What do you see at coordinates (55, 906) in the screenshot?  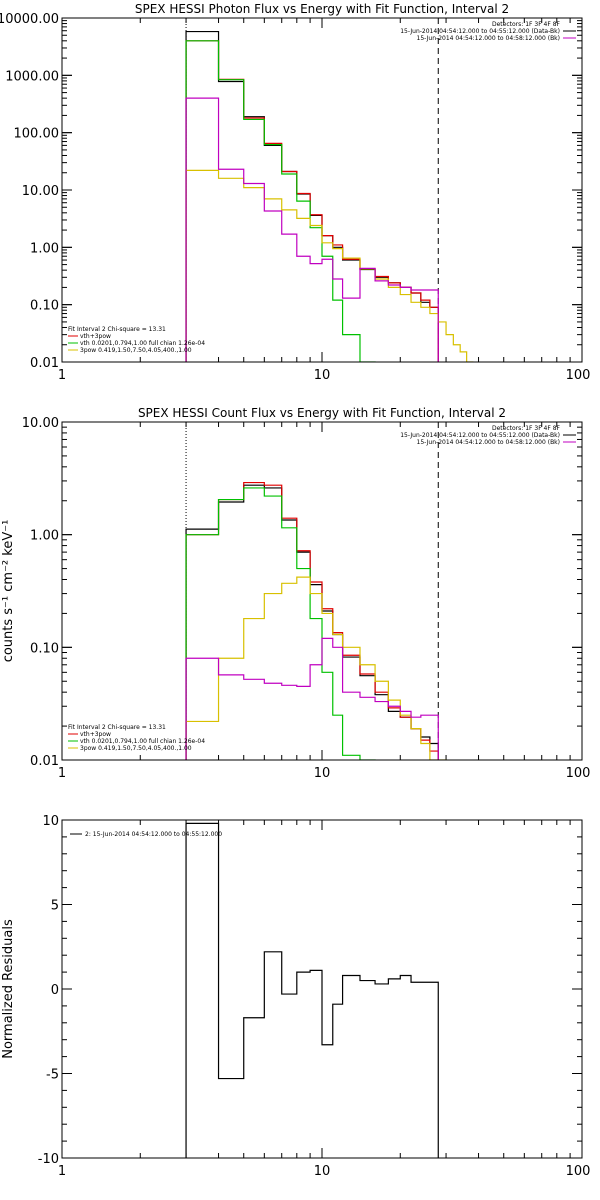 I see `y-tick-label: 5` at bounding box center [55, 906].